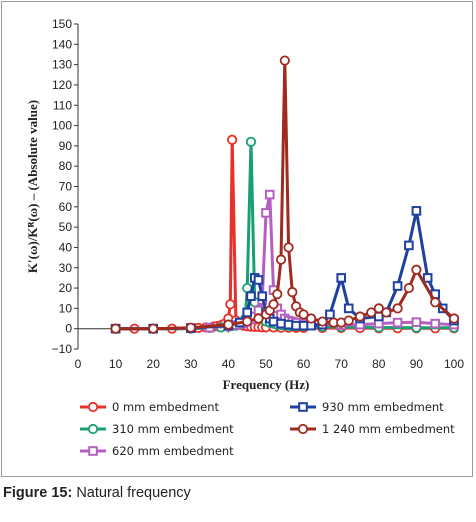 The image size is (476, 522). Describe the element at coordinates (116, 364) in the screenshot. I see `x-tick-label: 10` at that location.